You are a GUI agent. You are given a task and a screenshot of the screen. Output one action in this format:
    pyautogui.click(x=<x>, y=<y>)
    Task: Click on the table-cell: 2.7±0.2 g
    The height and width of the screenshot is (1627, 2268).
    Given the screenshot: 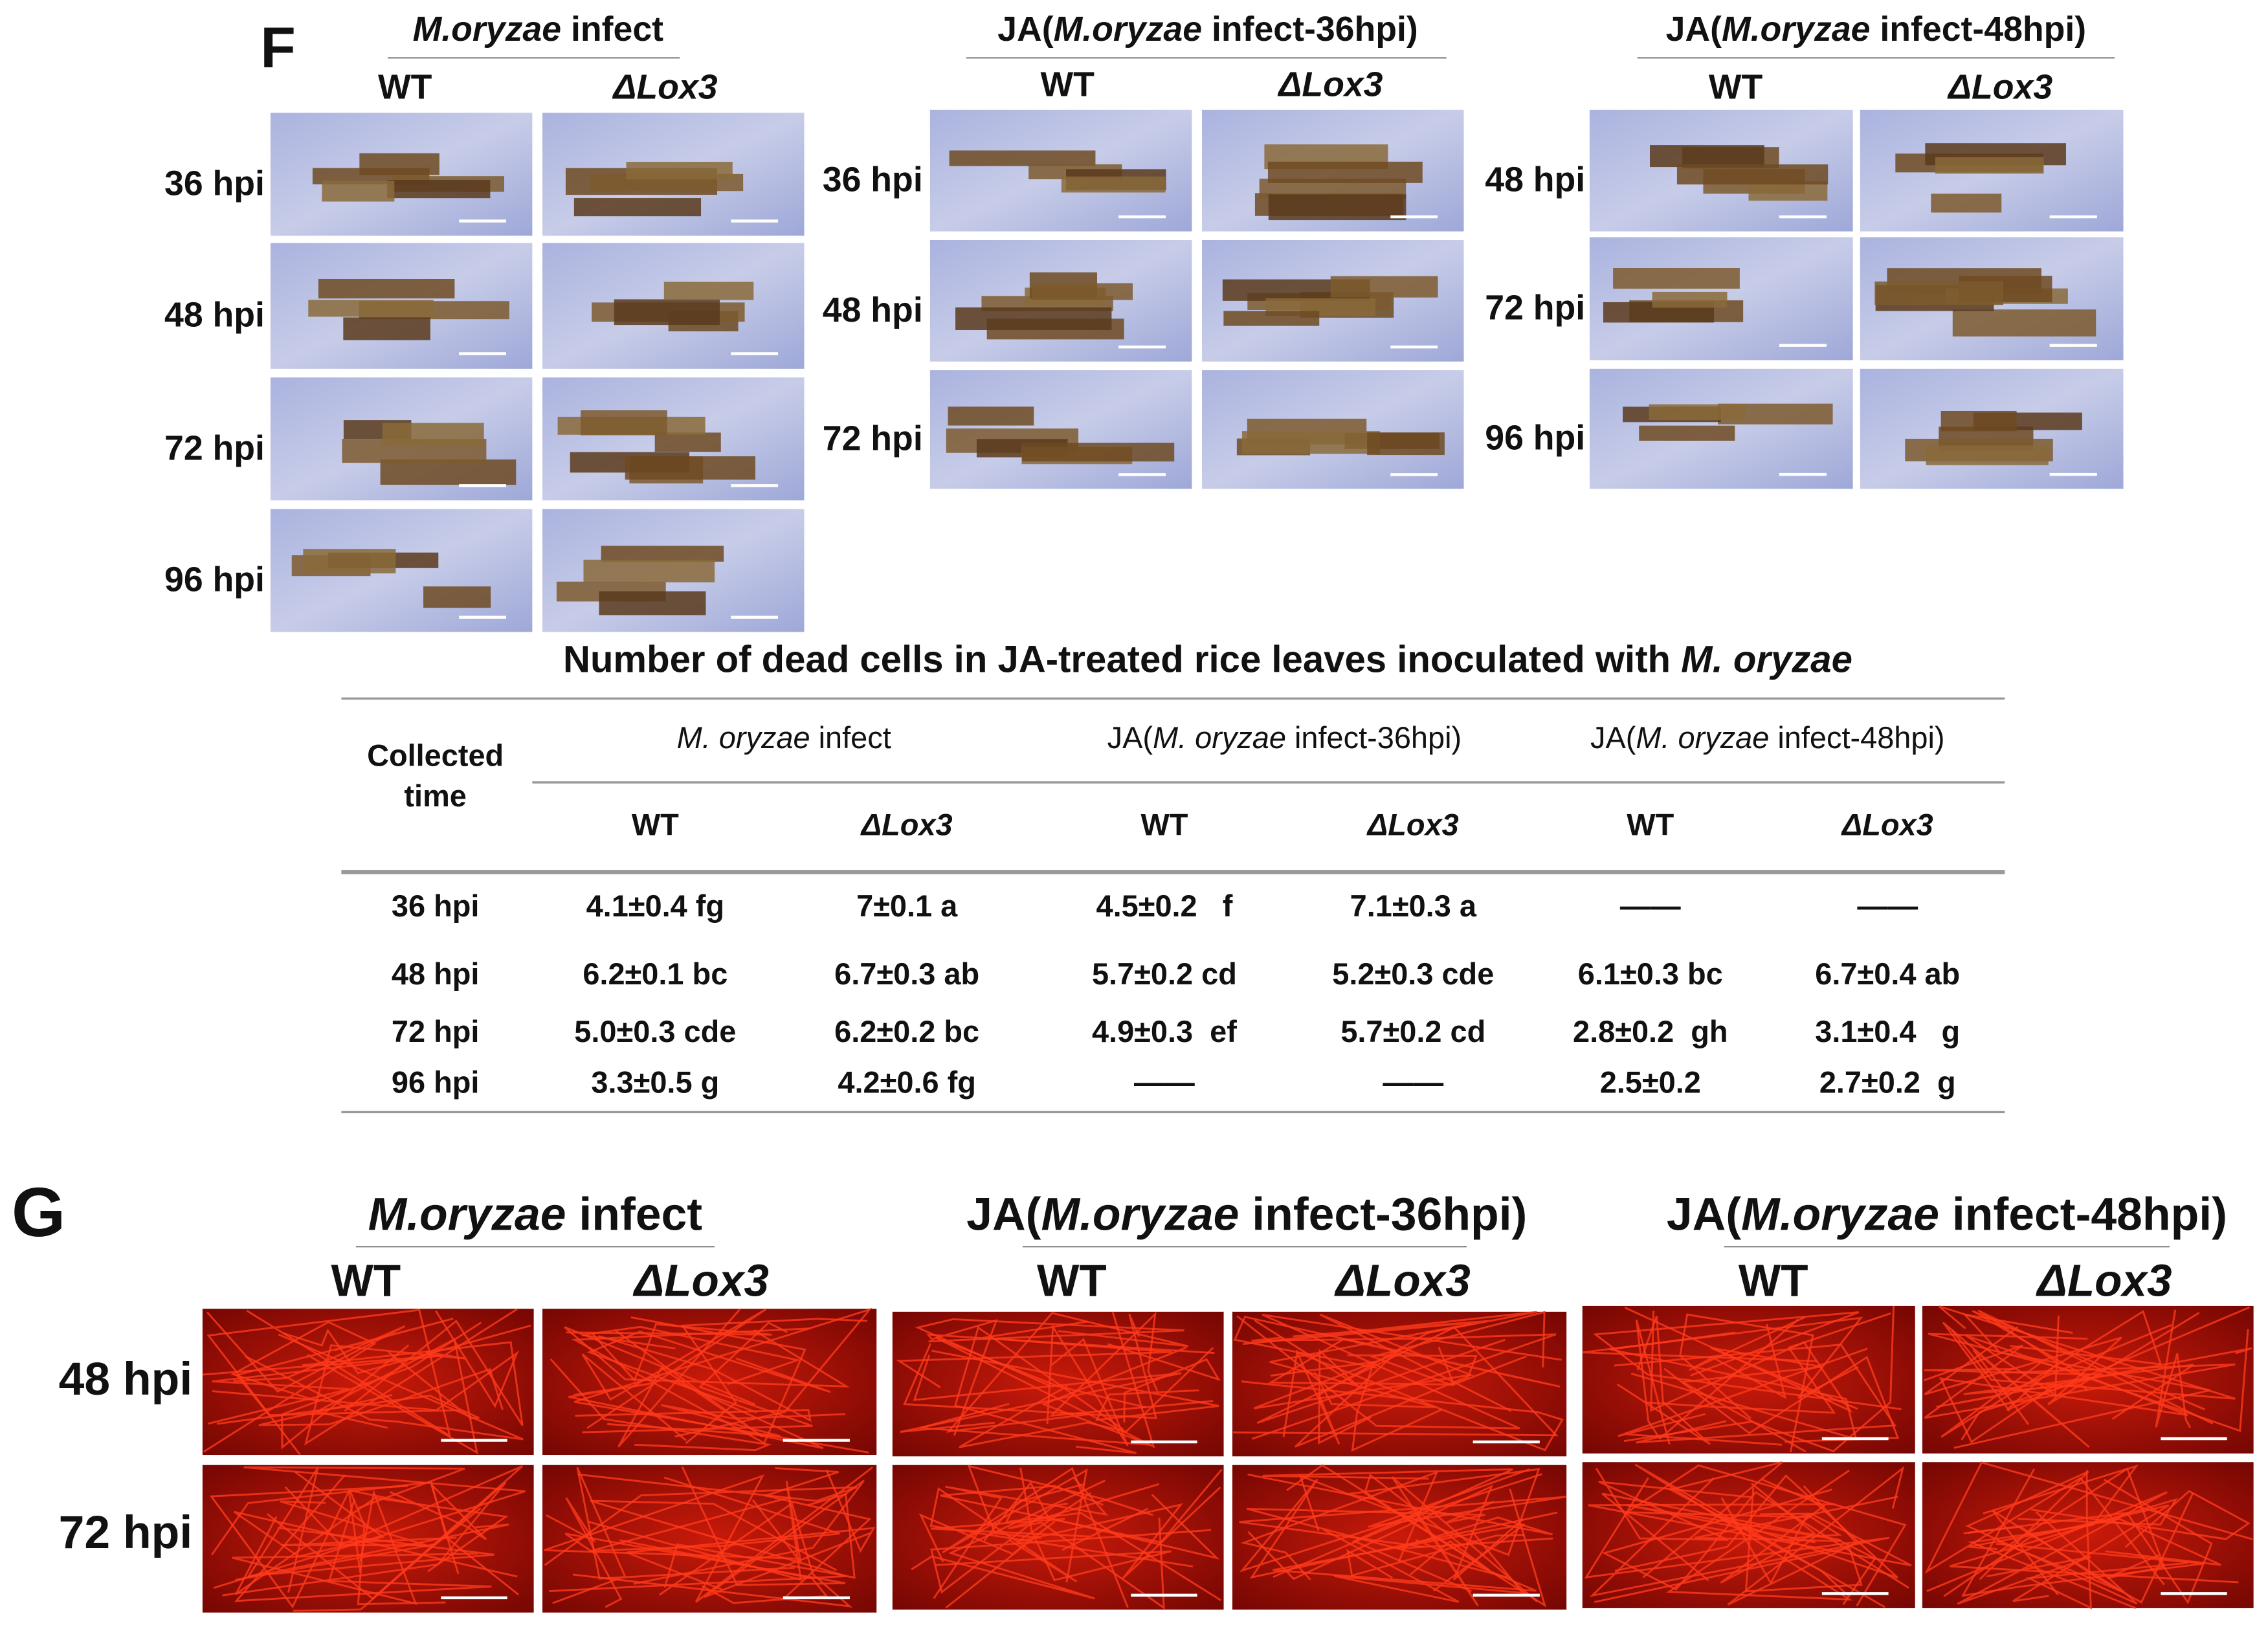 What is the action you would take?
    pyautogui.click(x=1887, y=1082)
    